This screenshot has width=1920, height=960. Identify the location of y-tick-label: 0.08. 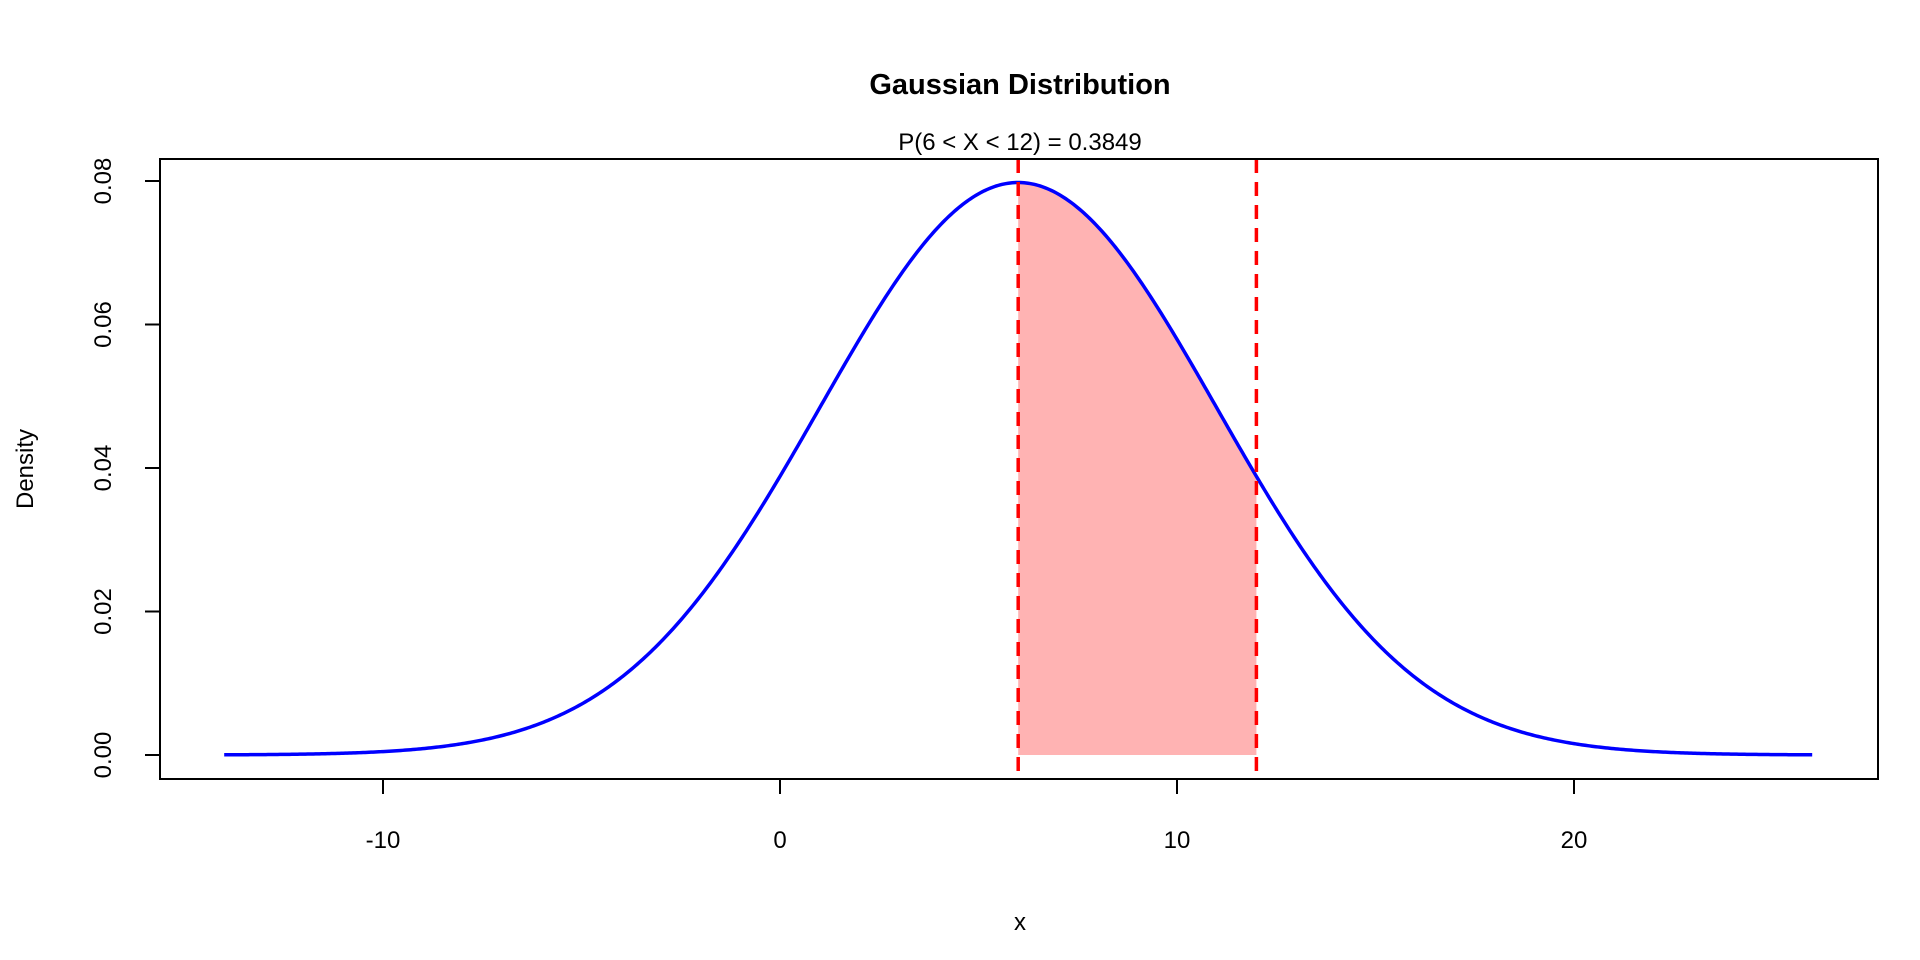
(103, 181).